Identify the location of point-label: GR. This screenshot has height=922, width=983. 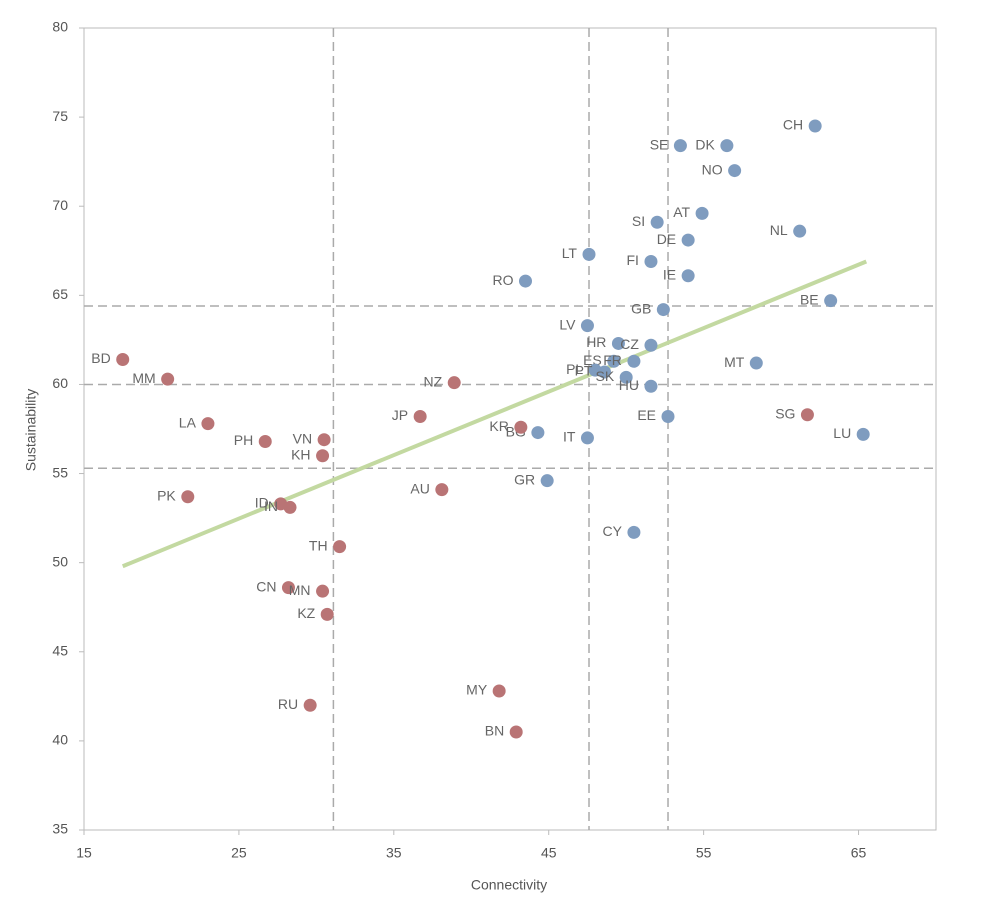
(524, 479).